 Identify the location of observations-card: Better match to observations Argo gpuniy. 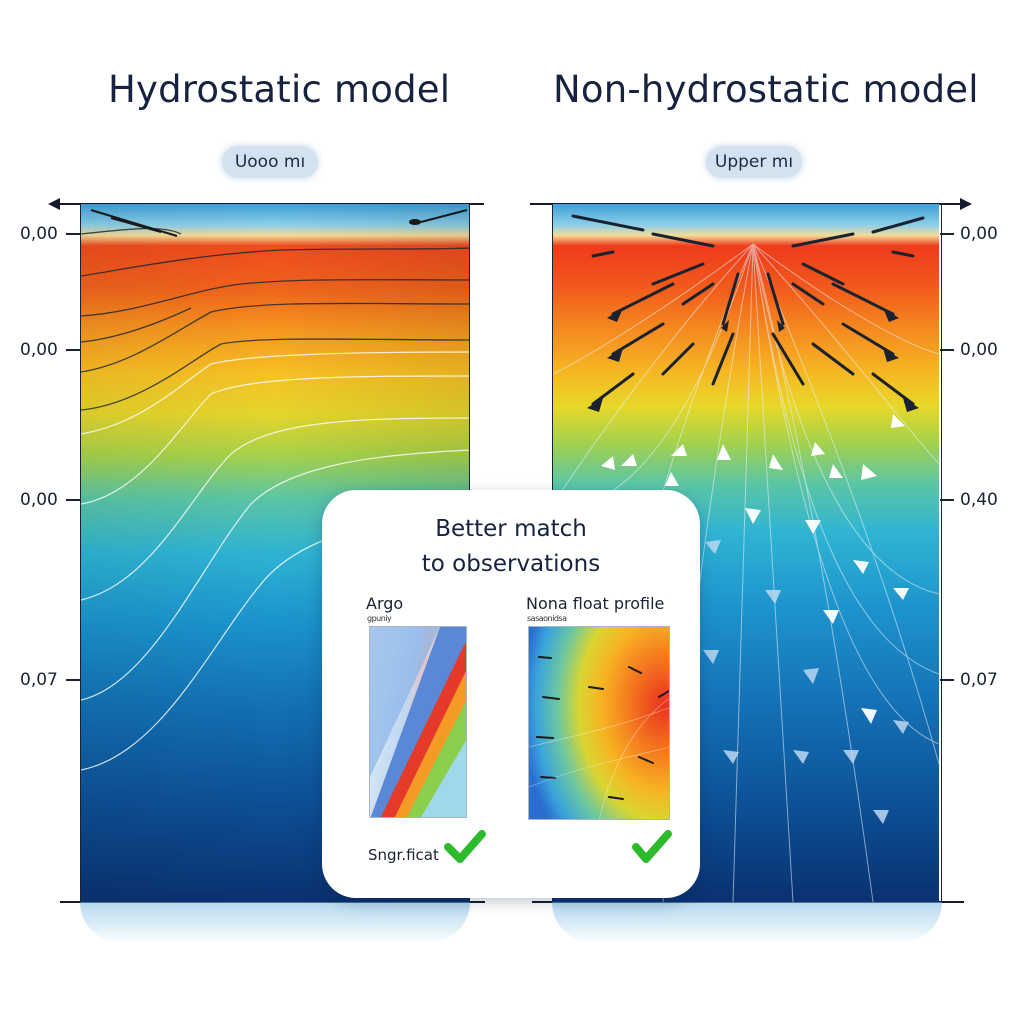
(511, 694).